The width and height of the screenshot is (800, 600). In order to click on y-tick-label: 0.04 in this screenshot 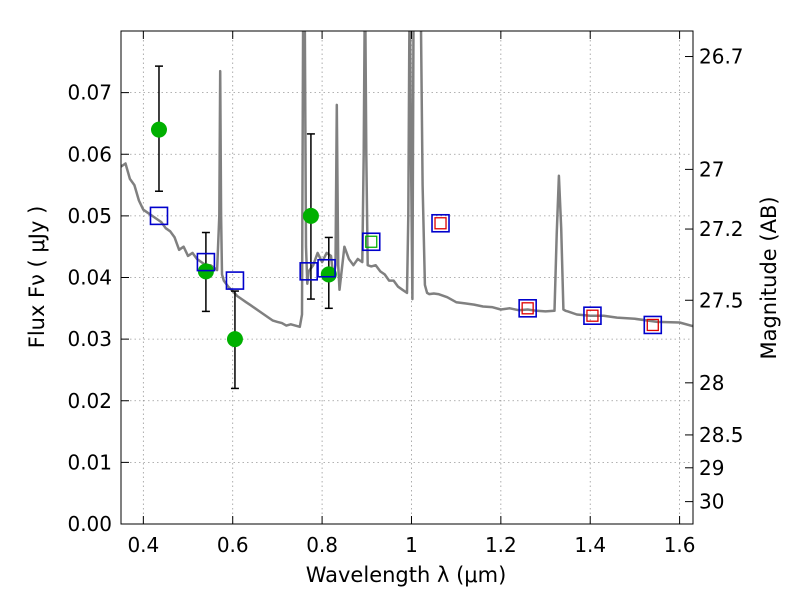, I will do `click(89, 278)`.